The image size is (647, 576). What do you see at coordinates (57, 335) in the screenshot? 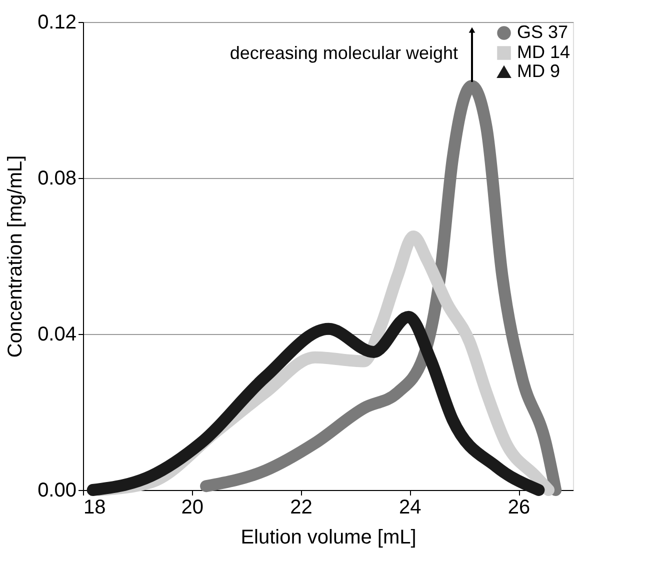
I see `y-tick-label: 0.04` at bounding box center [57, 335].